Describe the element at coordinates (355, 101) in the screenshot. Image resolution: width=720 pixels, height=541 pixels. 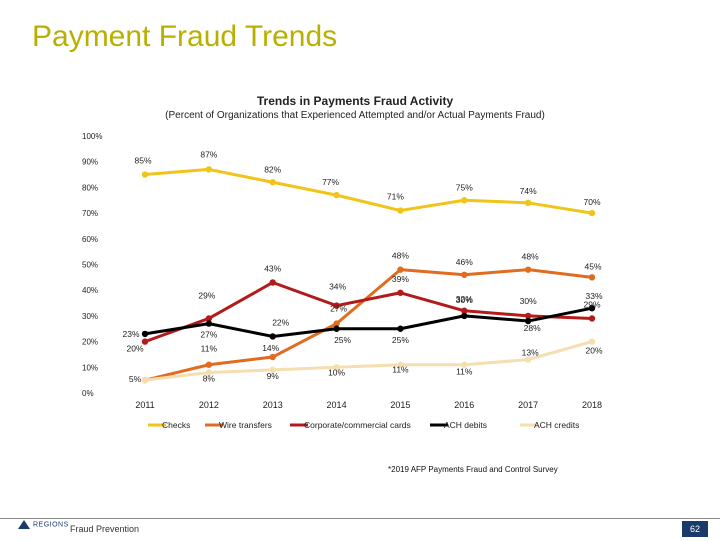
I see `chart-title: Trends in Payments Fraud Activity` at that location.